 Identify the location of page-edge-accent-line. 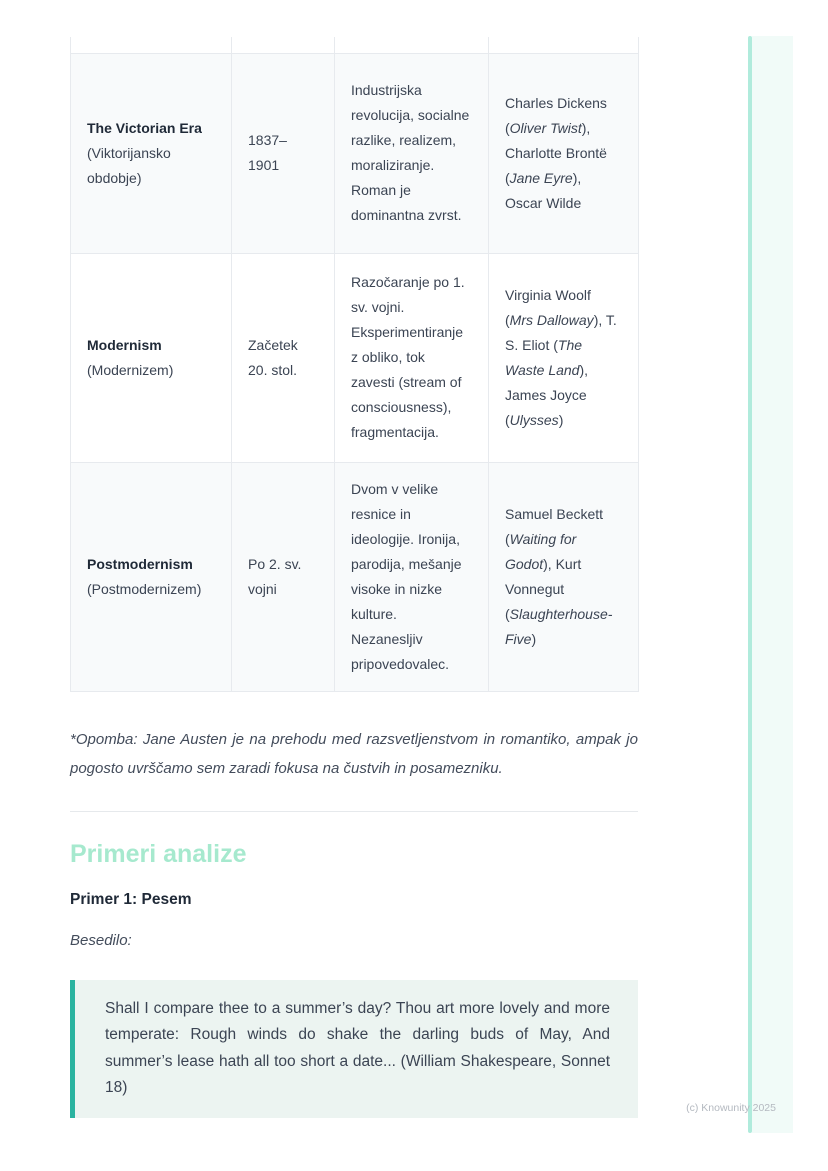
(750, 584).